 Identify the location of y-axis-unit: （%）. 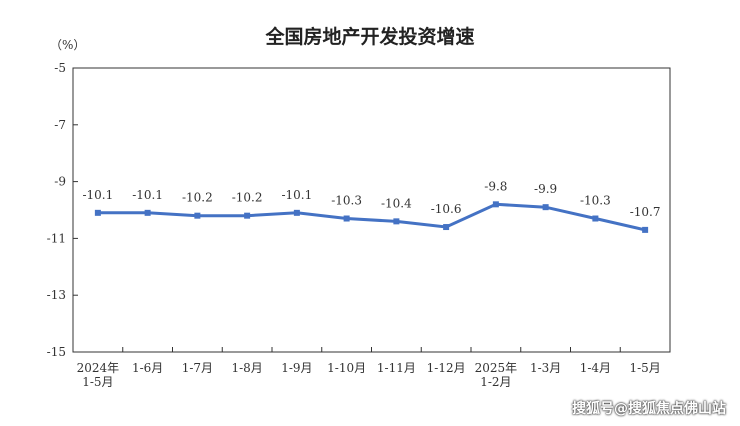
(68, 45).